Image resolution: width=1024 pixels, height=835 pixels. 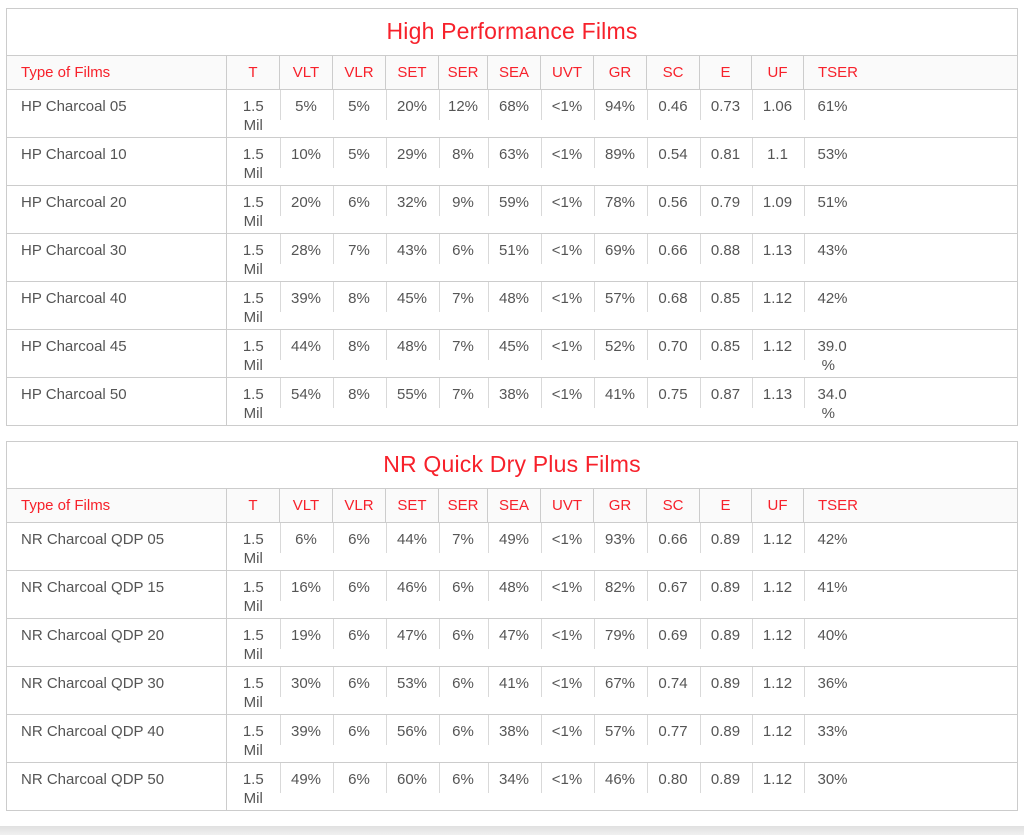 I want to click on cell-vlr: 5%, so click(x=359, y=113).